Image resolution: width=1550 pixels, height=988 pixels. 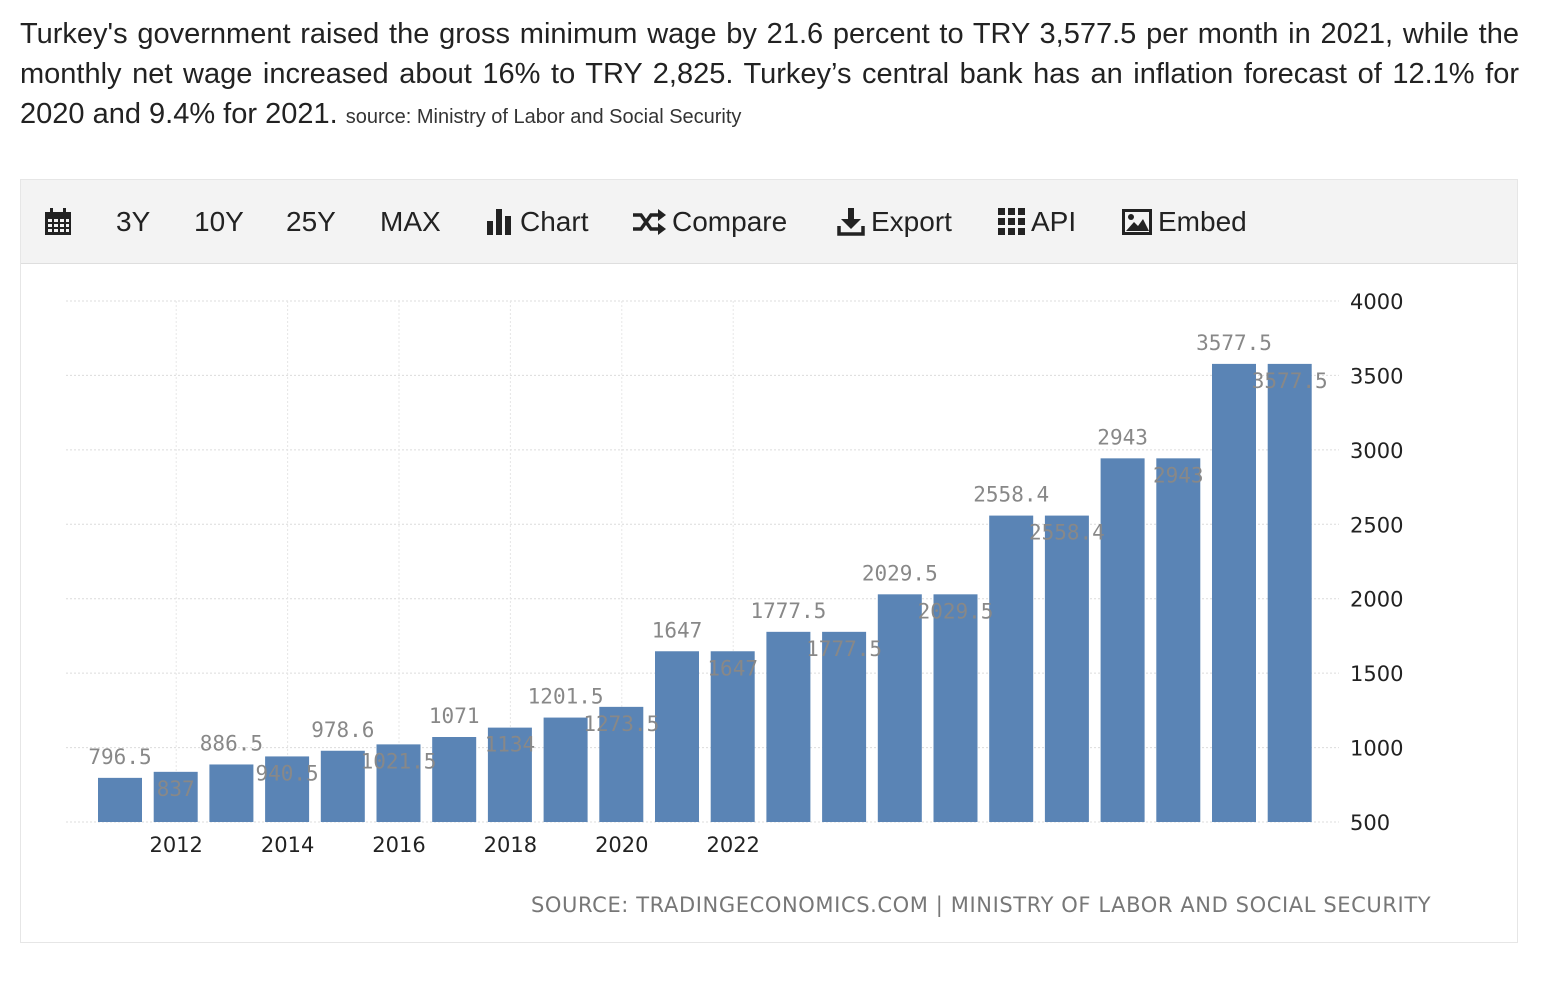 What do you see at coordinates (287, 845) in the screenshot?
I see `x-tick-label: 2014` at bounding box center [287, 845].